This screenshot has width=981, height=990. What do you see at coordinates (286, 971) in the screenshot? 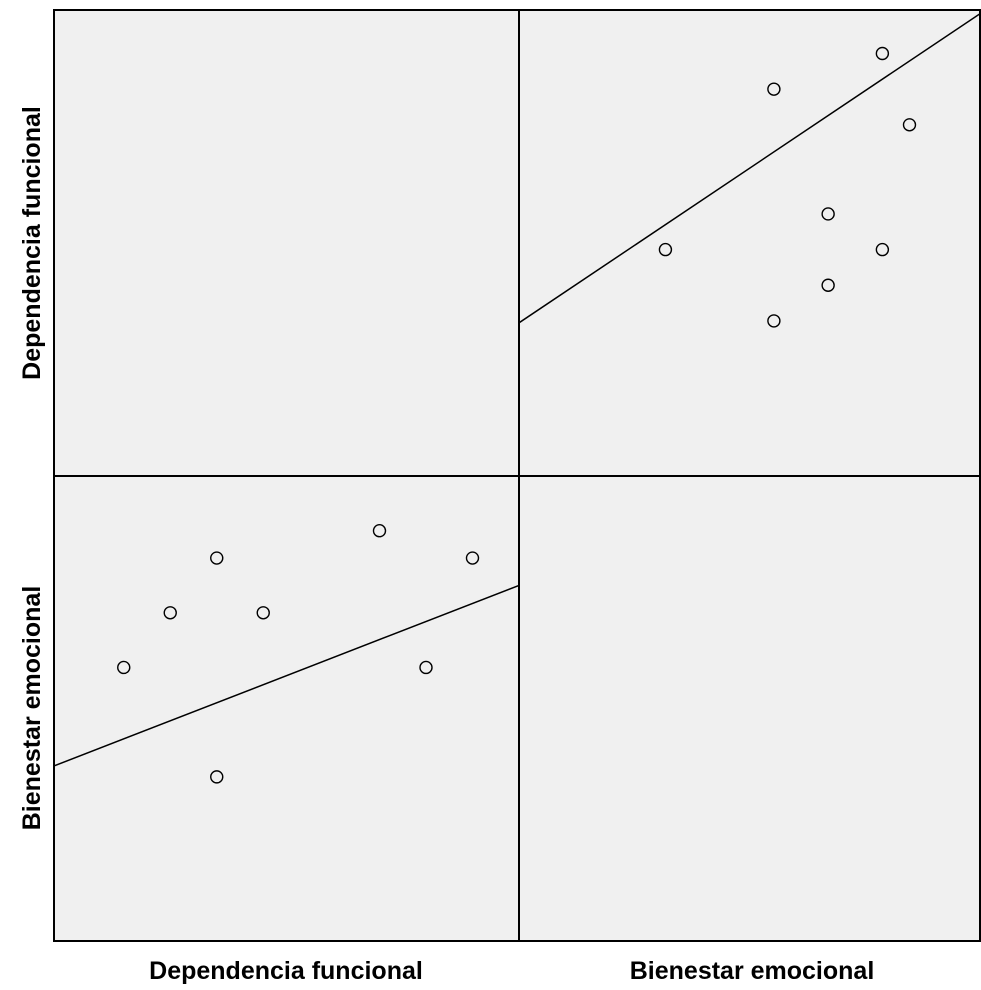
I see `column-label-1: Dependencia funcional` at bounding box center [286, 971].